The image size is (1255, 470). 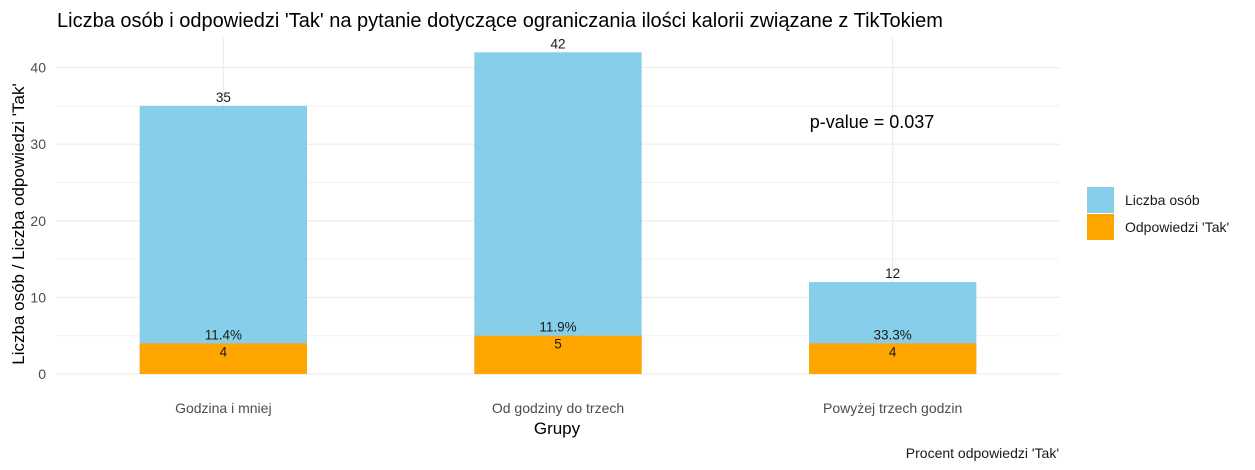 What do you see at coordinates (1177, 227) in the screenshot?
I see `legend-label: Odpowiedzi 'Tak'` at bounding box center [1177, 227].